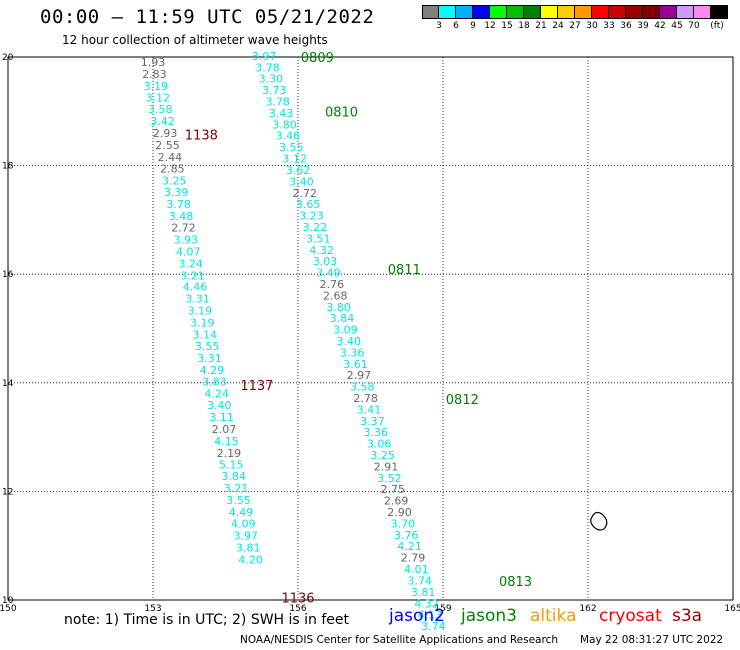 The width and height of the screenshot is (740, 650). I want to click on wave-height-value: 3.55, so click(238, 500).